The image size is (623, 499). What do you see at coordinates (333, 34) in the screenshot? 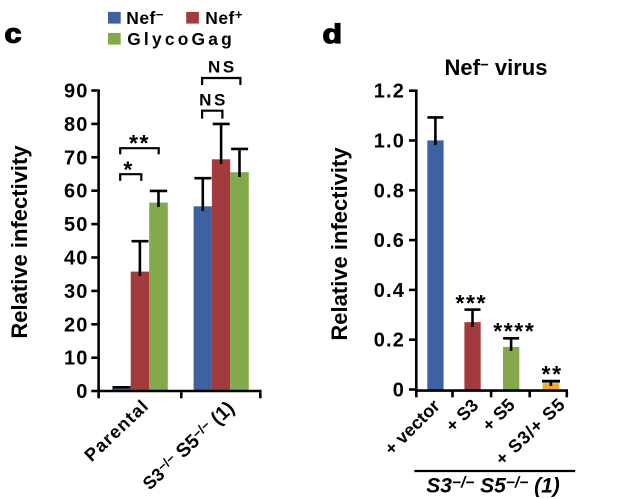
I see `svg-text: d` at bounding box center [333, 34].